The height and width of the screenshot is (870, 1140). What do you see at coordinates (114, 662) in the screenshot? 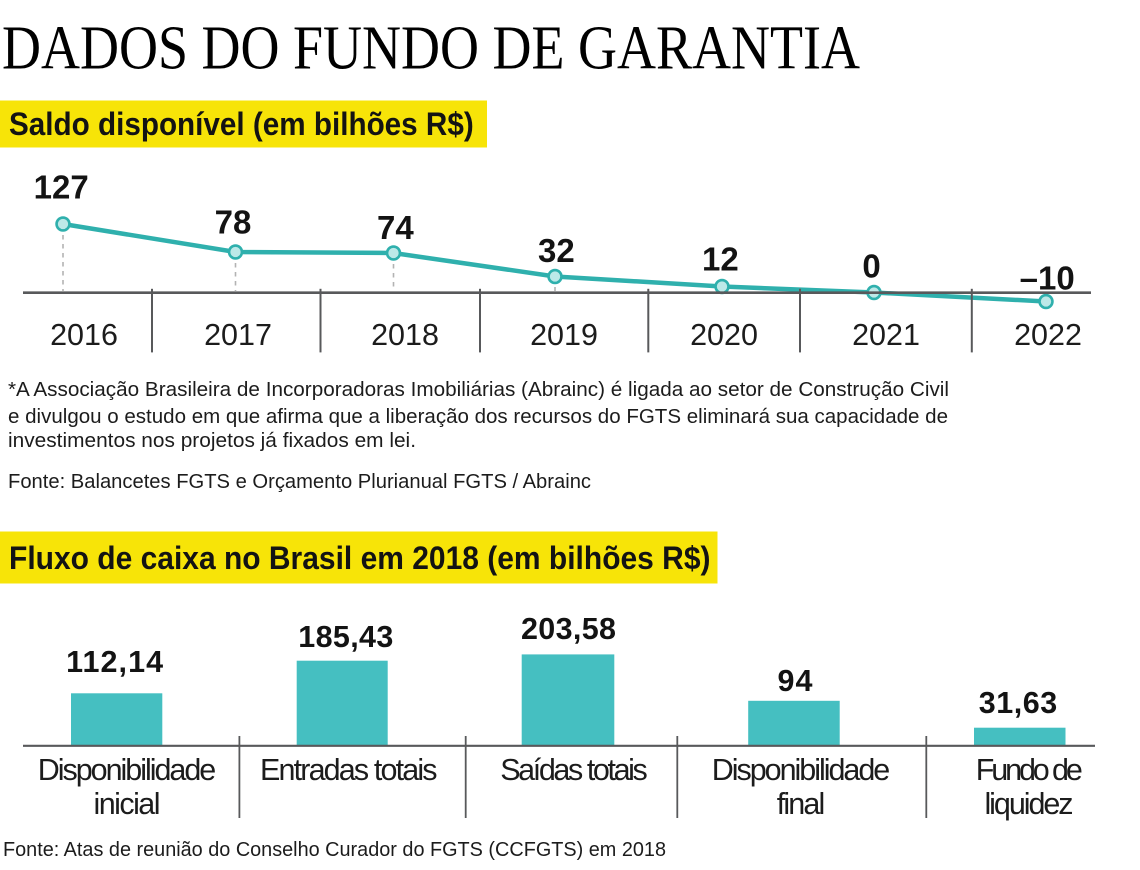
I see `svg-text: 112,14` at bounding box center [114, 662].